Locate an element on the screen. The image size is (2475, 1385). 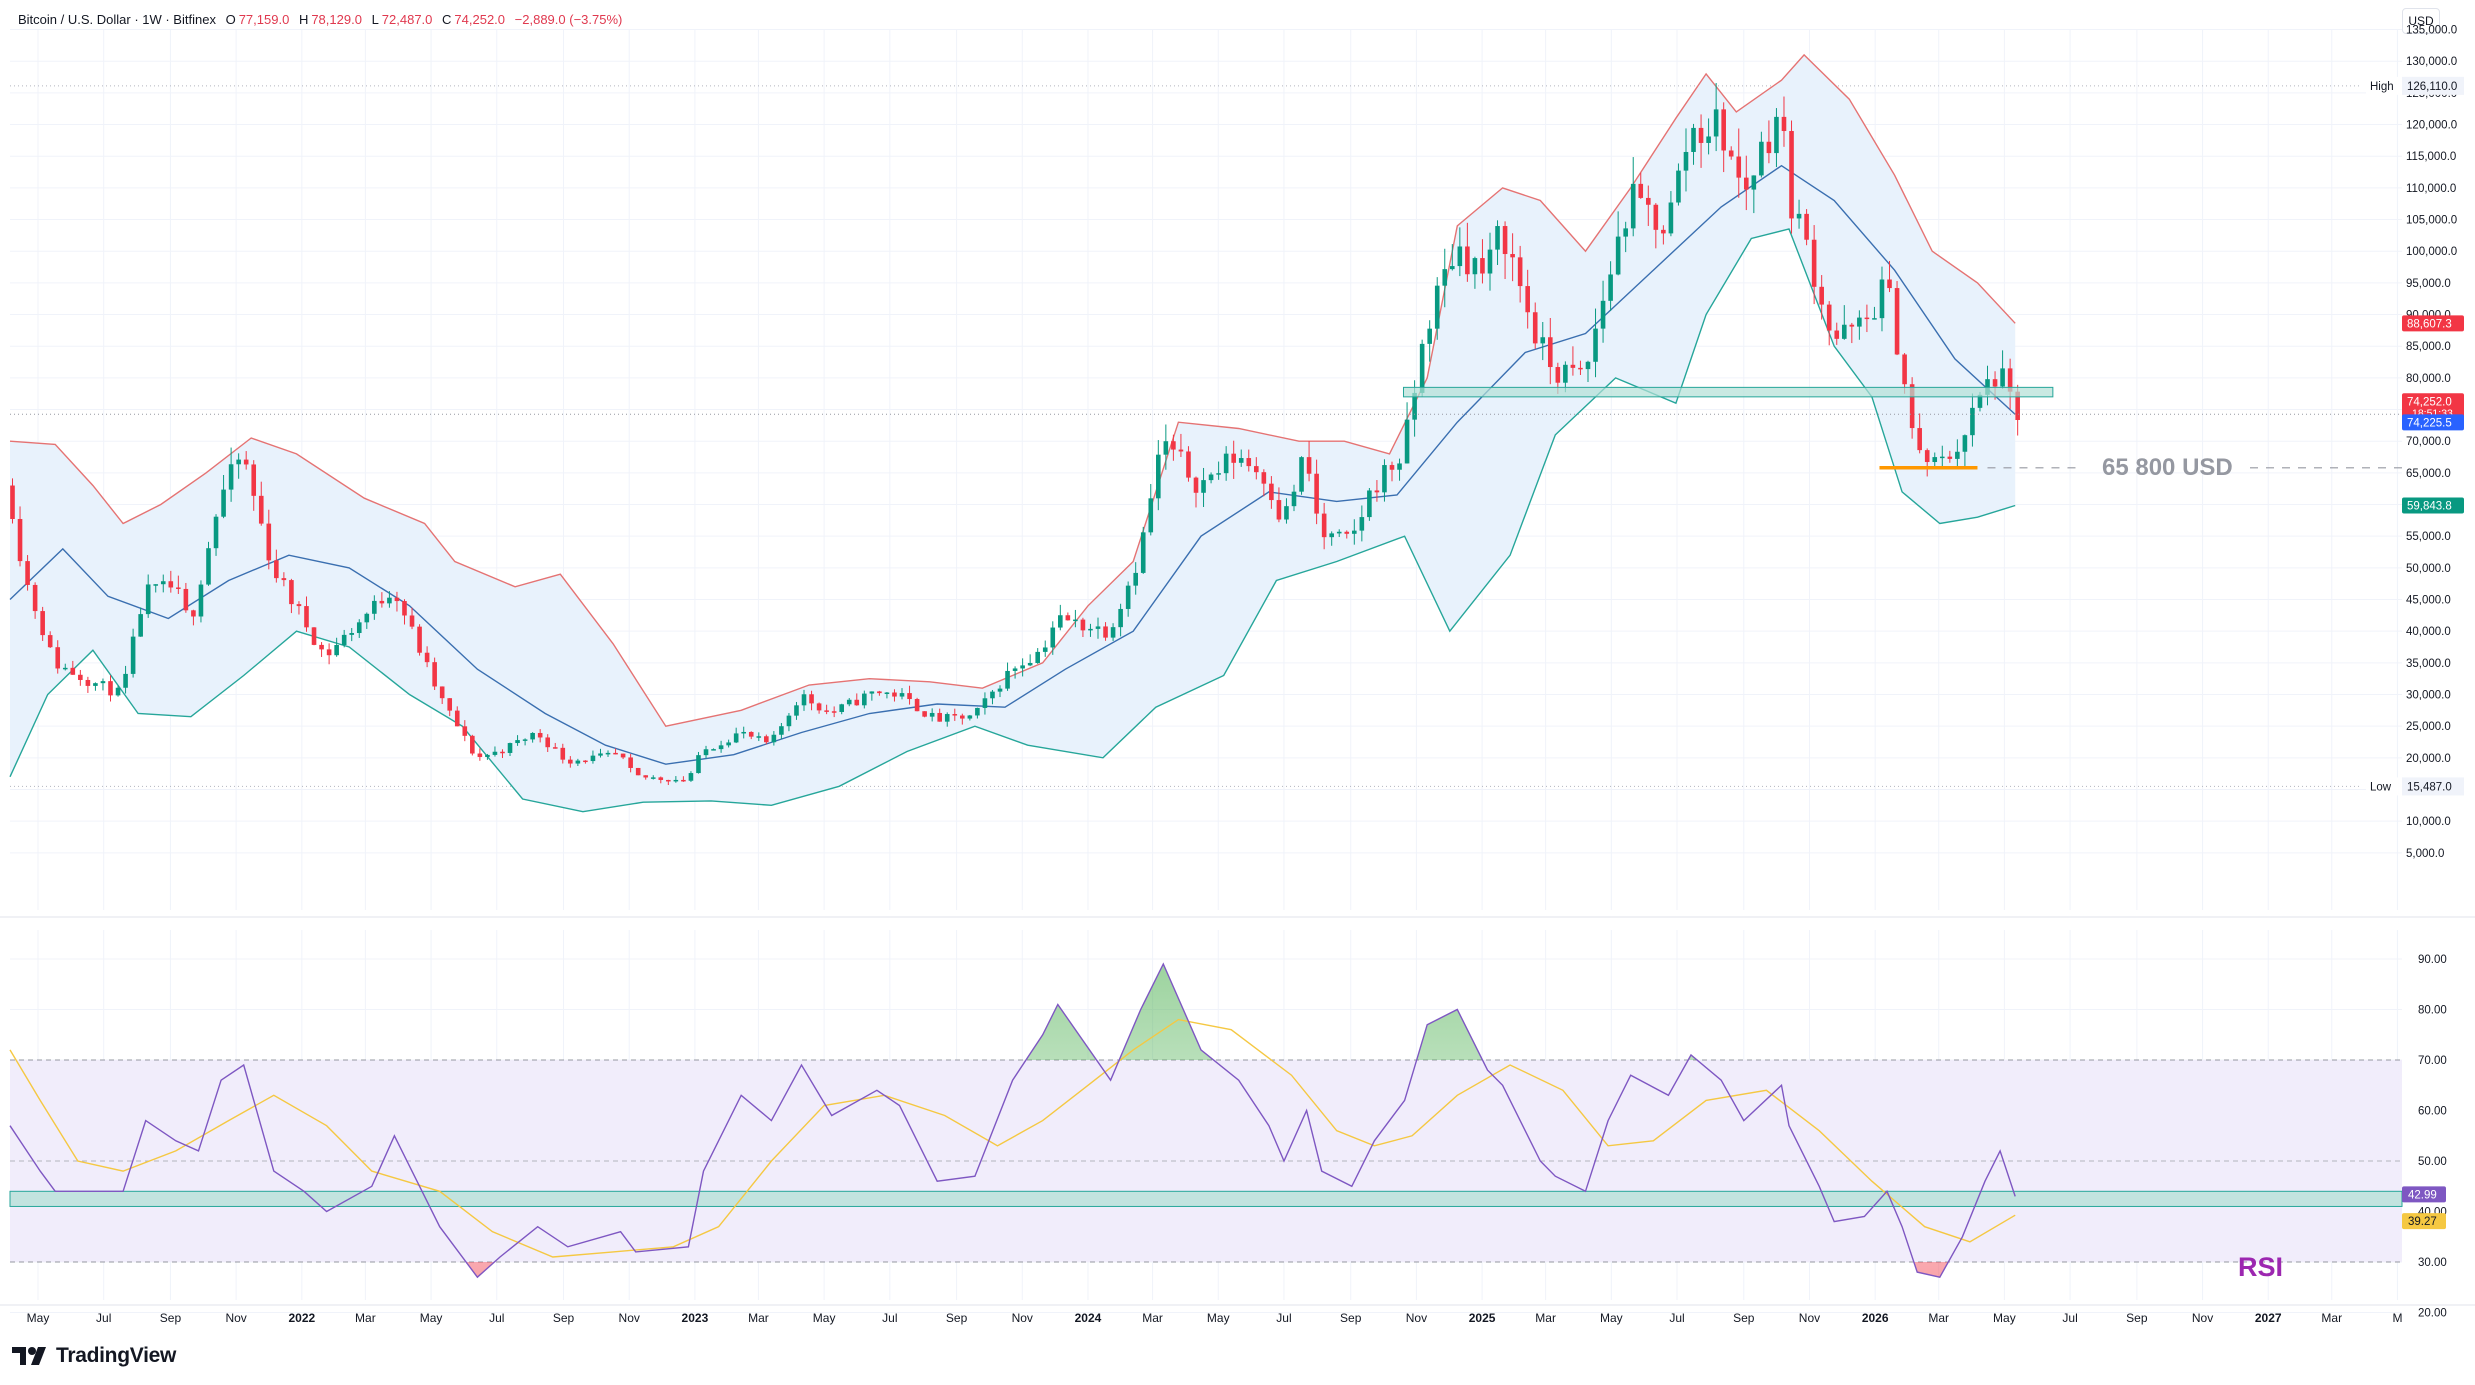
time-axis-label: Sep is located at coordinates (2137, 1318).